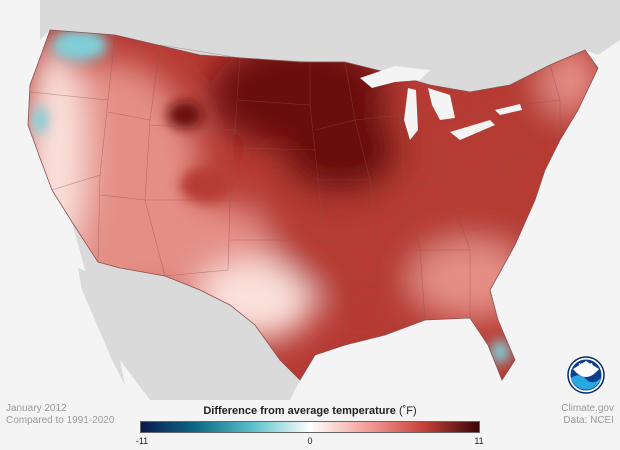  Describe the element at coordinates (101, 326) in the screenshot. I see `baja-peninsula` at that location.